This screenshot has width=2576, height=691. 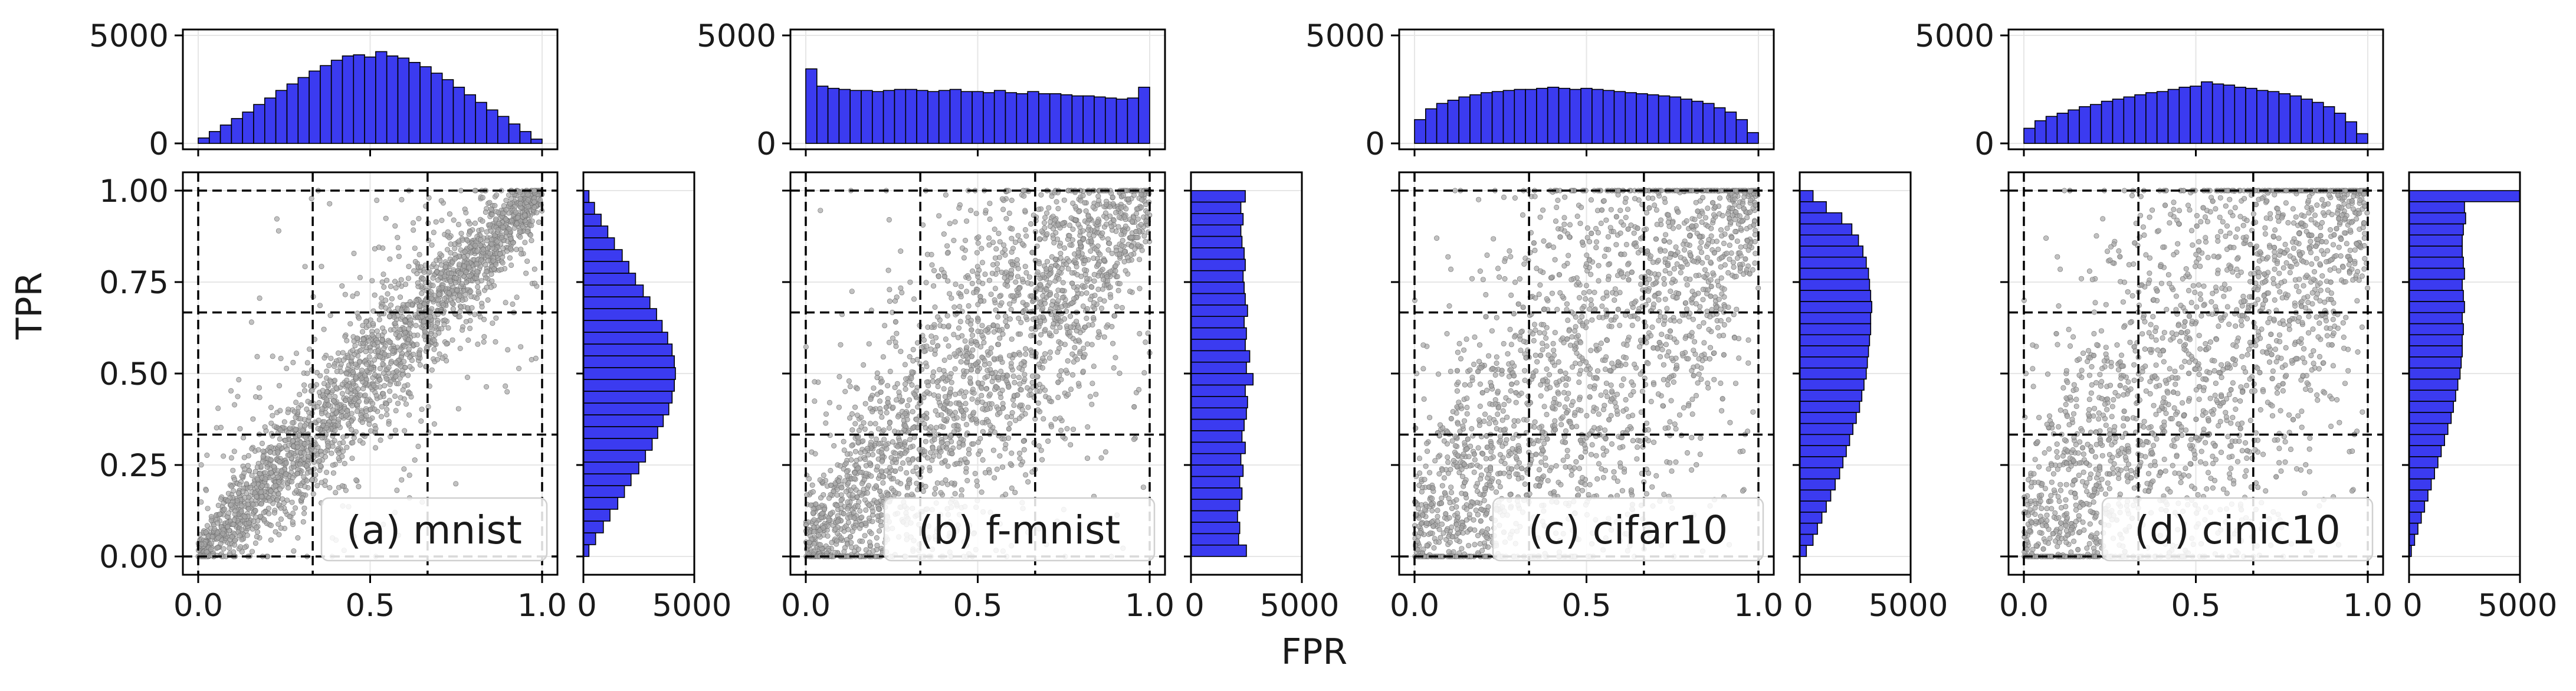 What do you see at coordinates (29, 306) in the screenshot?
I see `figure-ylabel: TPR` at bounding box center [29, 306].